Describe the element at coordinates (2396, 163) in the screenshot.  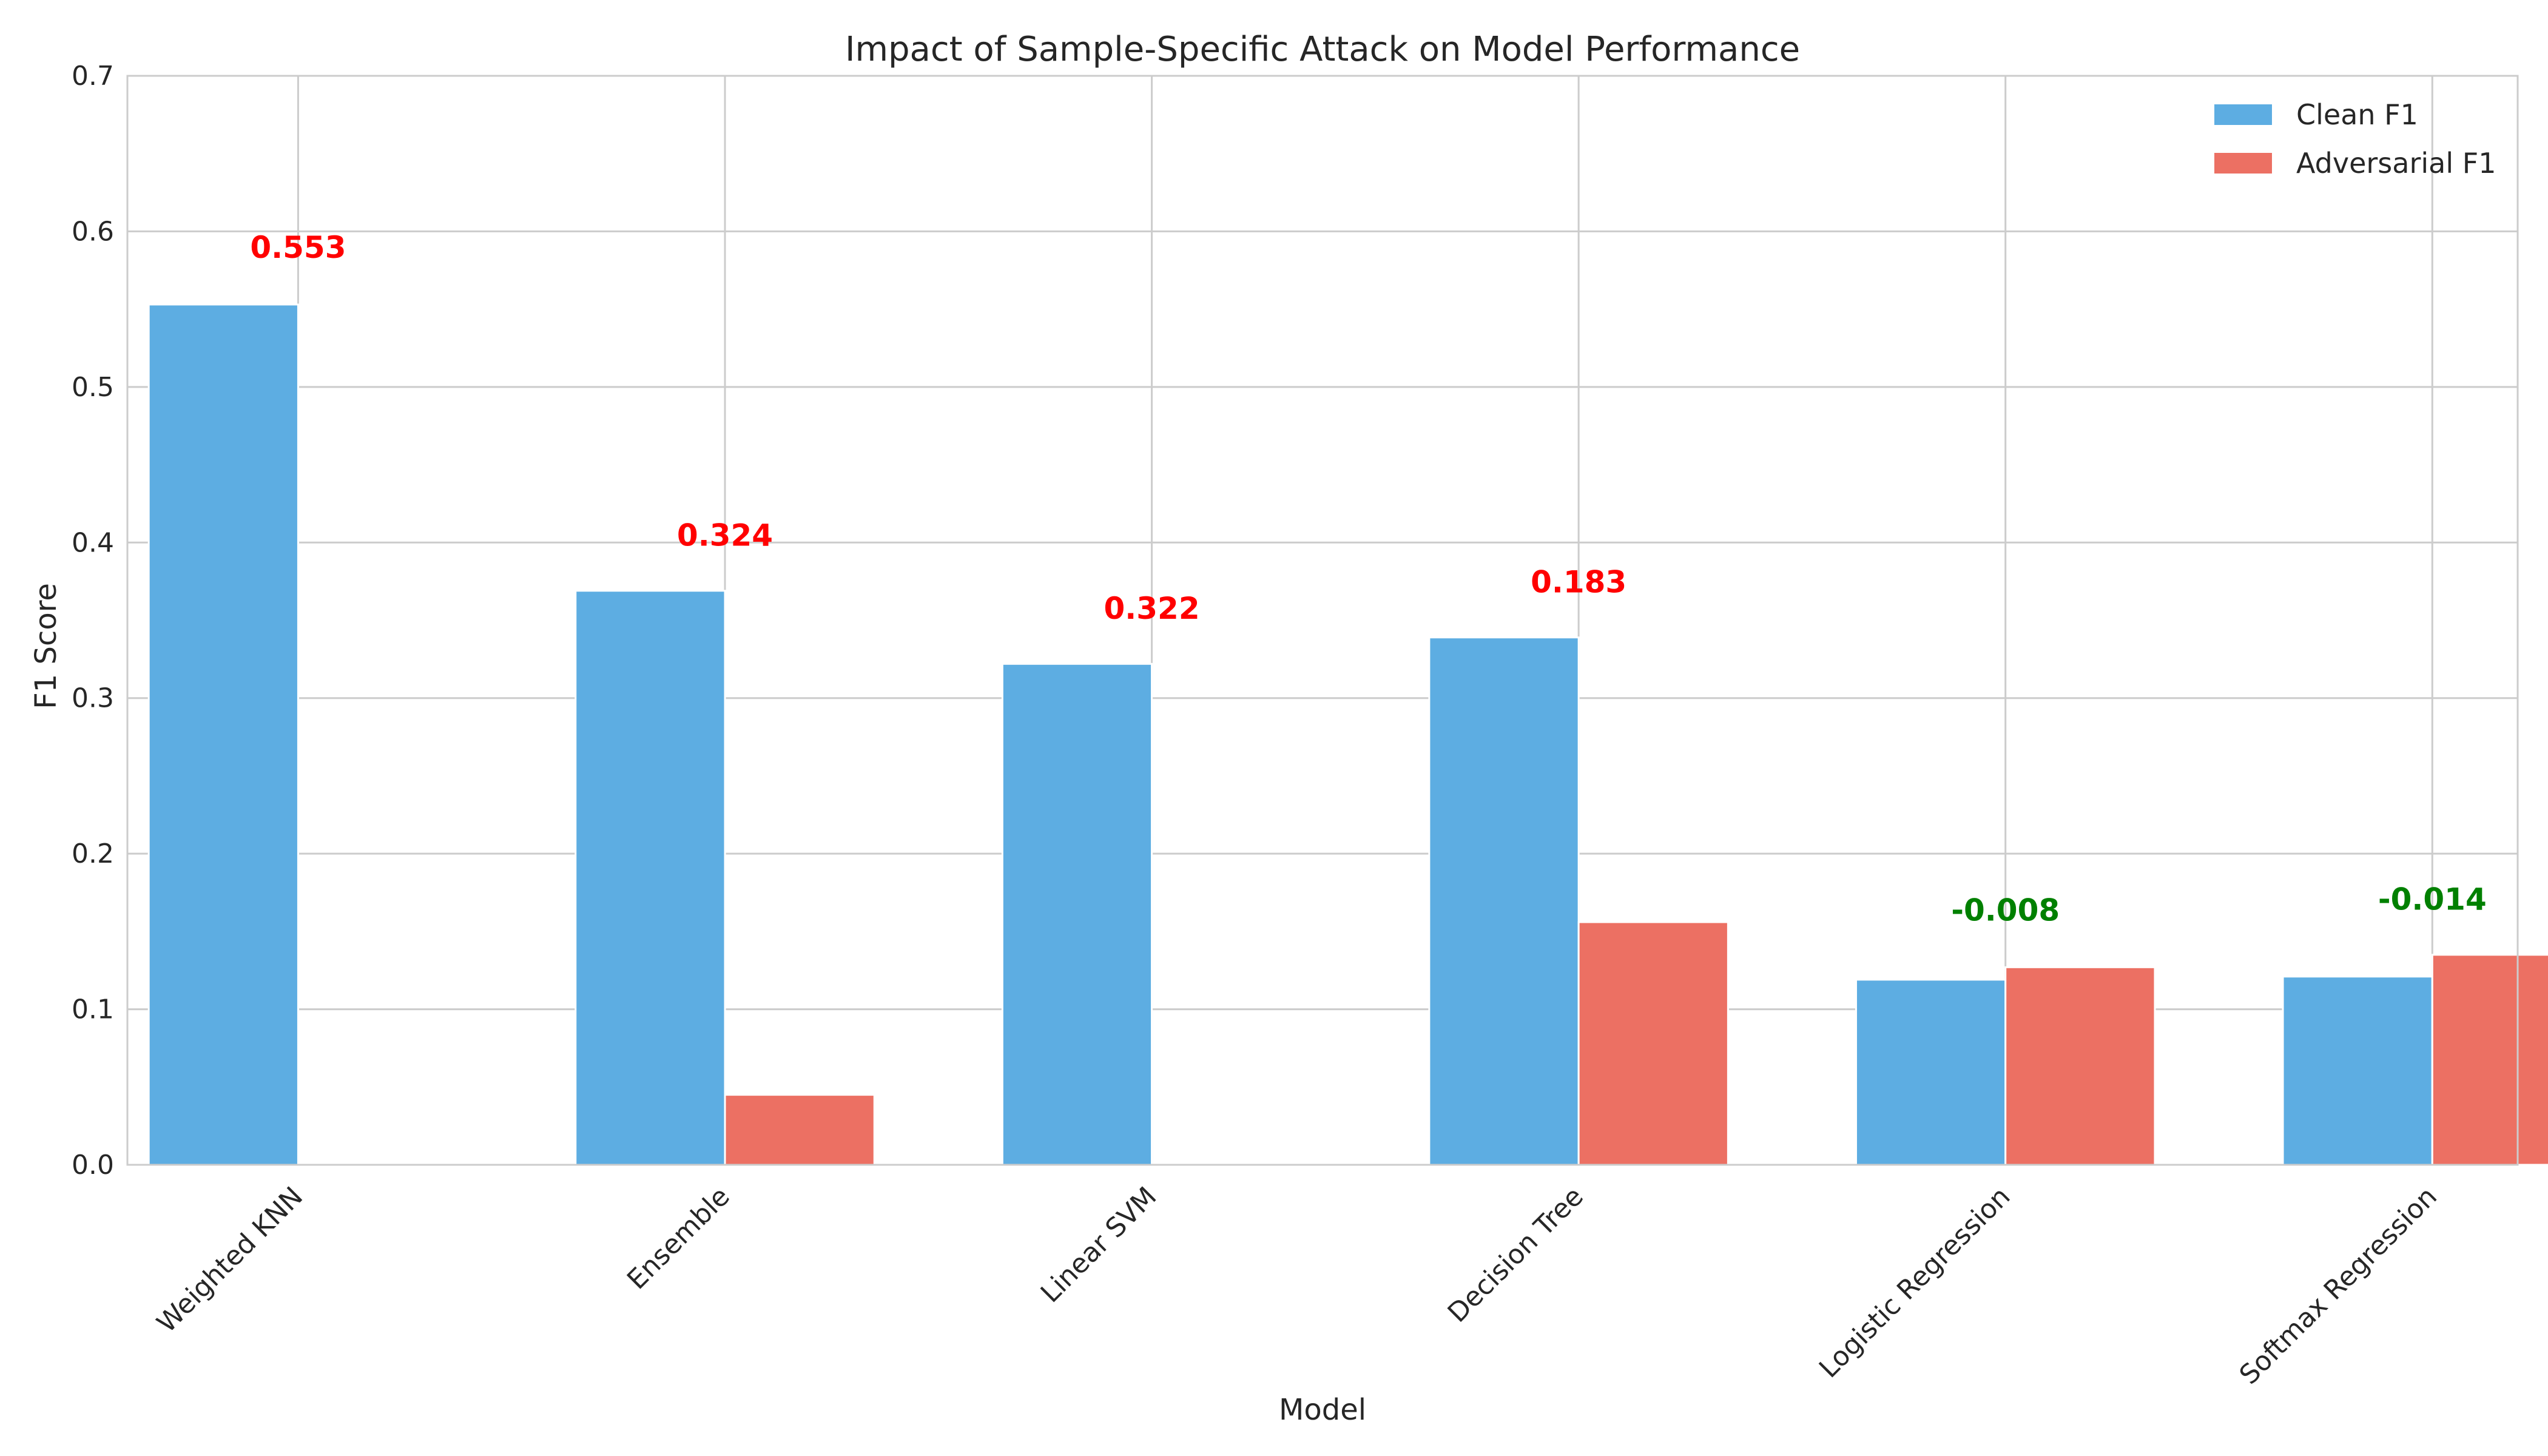
I see `legend-label: Adversarial F1` at that location.